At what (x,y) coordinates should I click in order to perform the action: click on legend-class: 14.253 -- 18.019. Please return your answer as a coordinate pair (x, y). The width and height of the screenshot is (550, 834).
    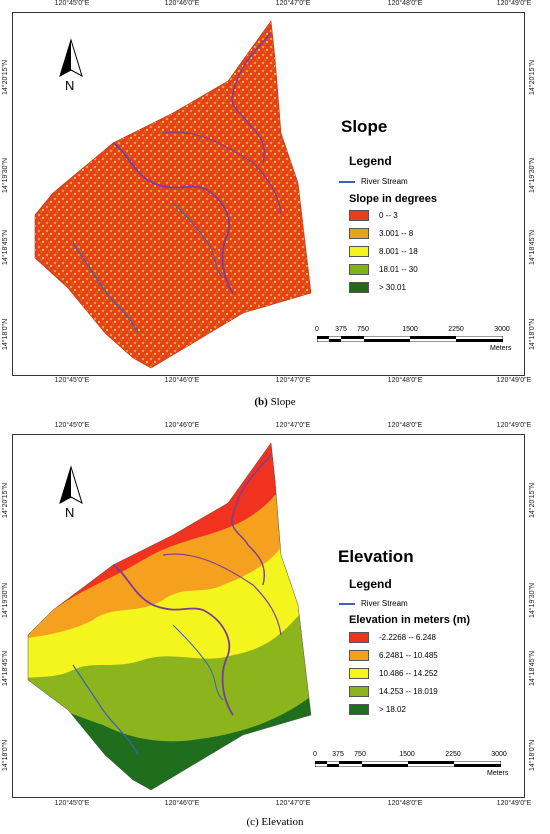
    Looking at the image, I should click on (393, 691).